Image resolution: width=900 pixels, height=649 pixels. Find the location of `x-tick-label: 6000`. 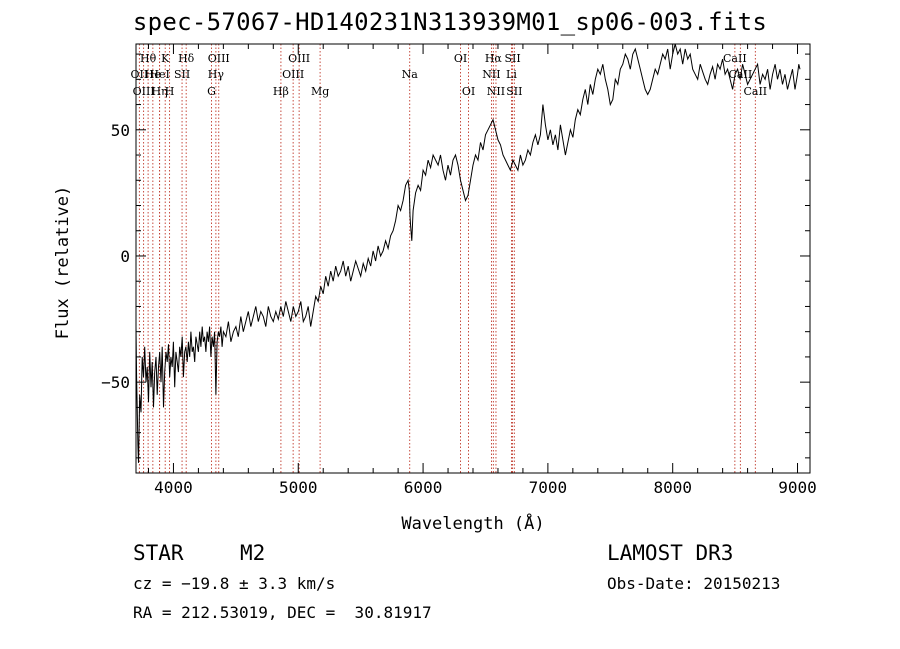

x-tick-label: 6000 is located at coordinates (423, 487).